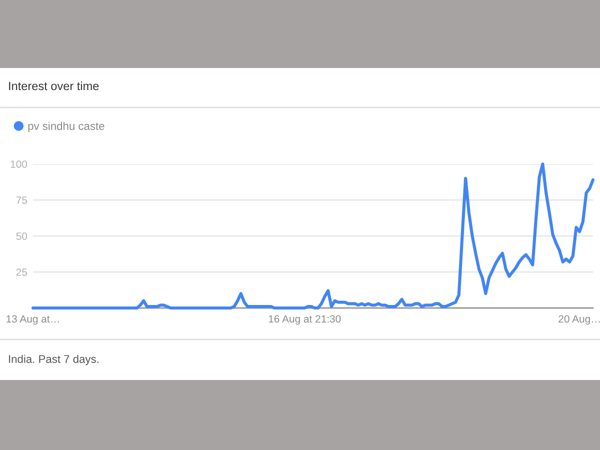 This screenshot has height=450, width=600. What do you see at coordinates (53, 360) in the screenshot?
I see `text: India. Past 7 days.` at bounding box center [53, 360].